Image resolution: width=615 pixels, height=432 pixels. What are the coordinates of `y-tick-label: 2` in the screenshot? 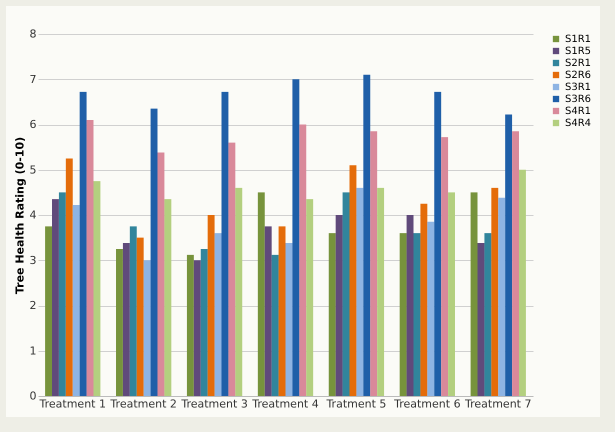 It's located at (33, 305).